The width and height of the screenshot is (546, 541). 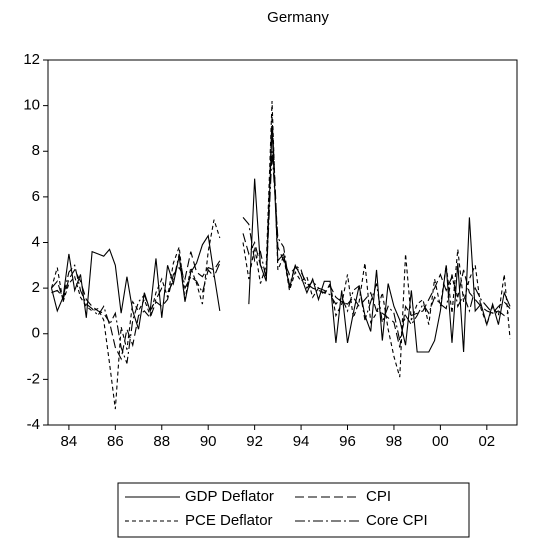 I want to click on x-tick-label: 94, so click(x=301, y=441).